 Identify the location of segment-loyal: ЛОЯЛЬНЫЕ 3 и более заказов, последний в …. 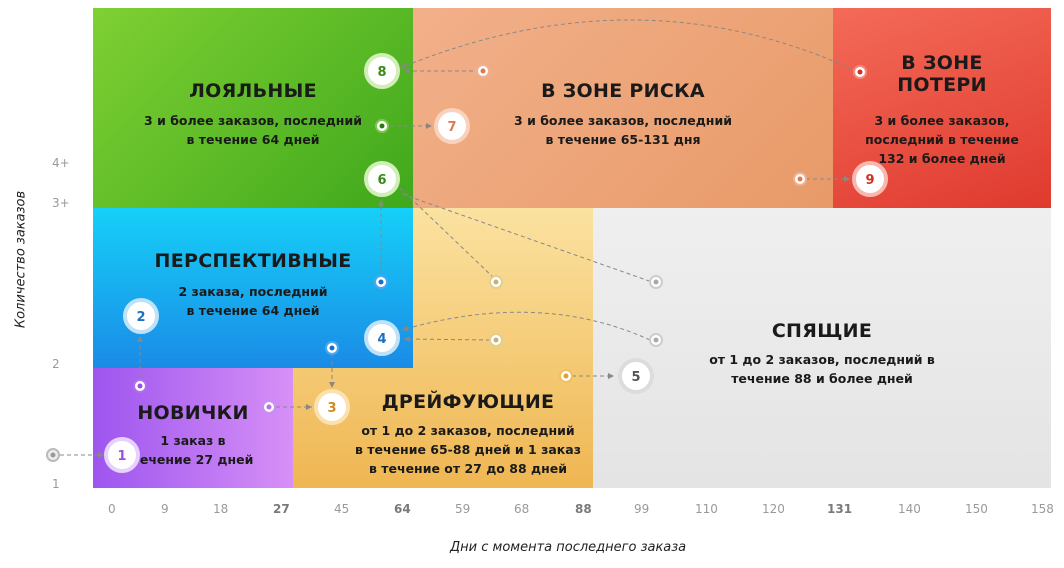
(253, 108).